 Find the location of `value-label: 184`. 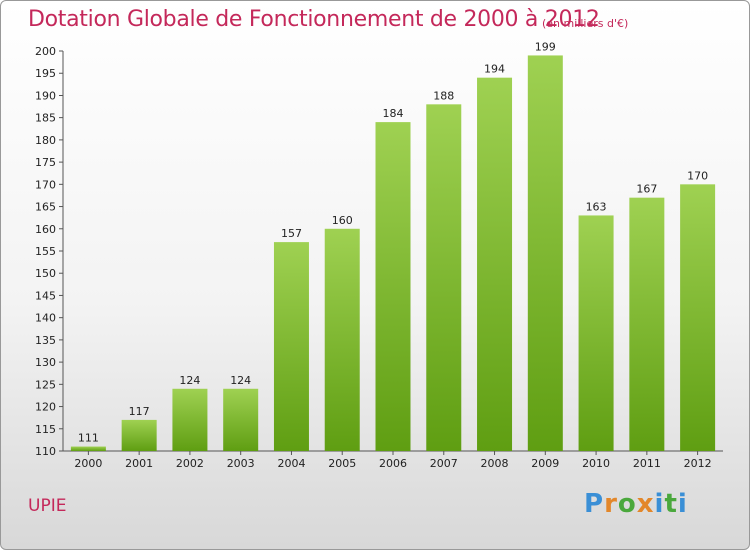

value-label: 184 is located at coordinates (393, 113).